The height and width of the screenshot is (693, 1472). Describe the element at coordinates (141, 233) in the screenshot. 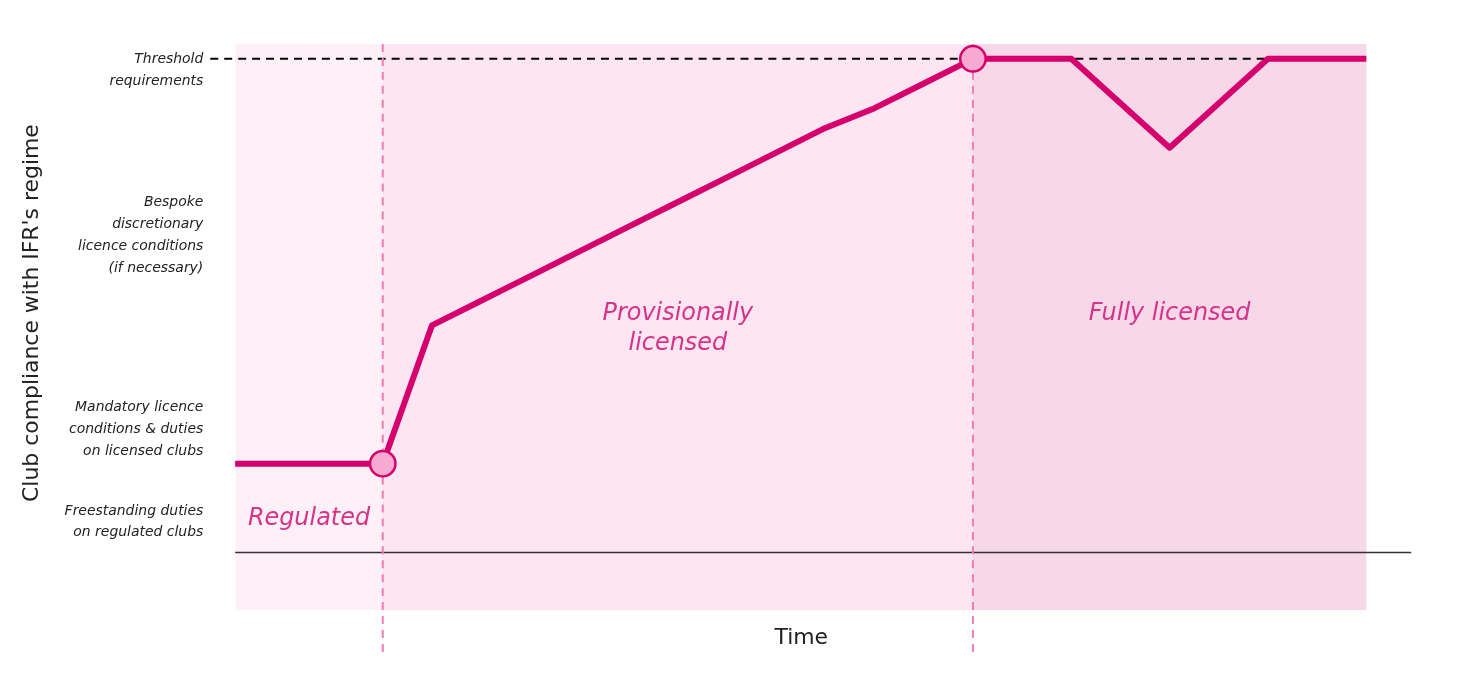

I see `text: Bespoke discretionary licence conditions (if necessary)` at that location.